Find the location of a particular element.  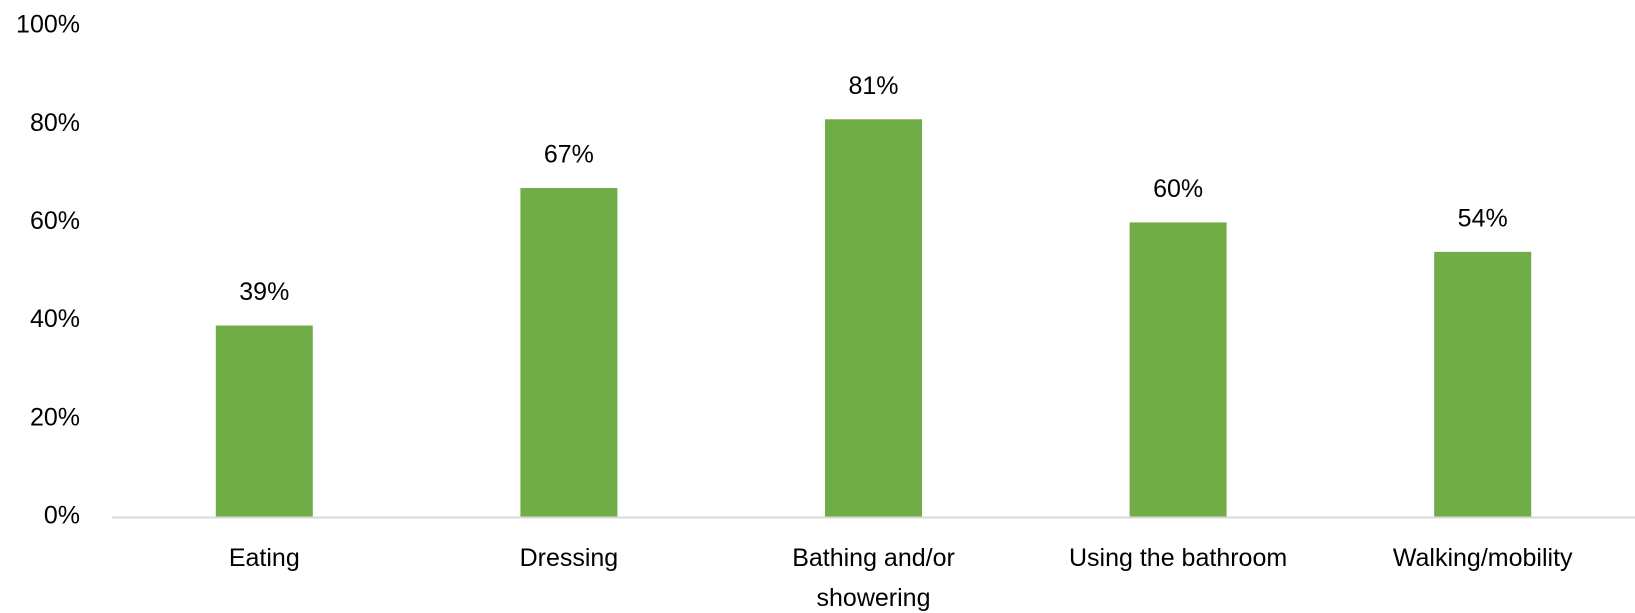

y-tick-label: 100% is located at coordinates (48, 25).